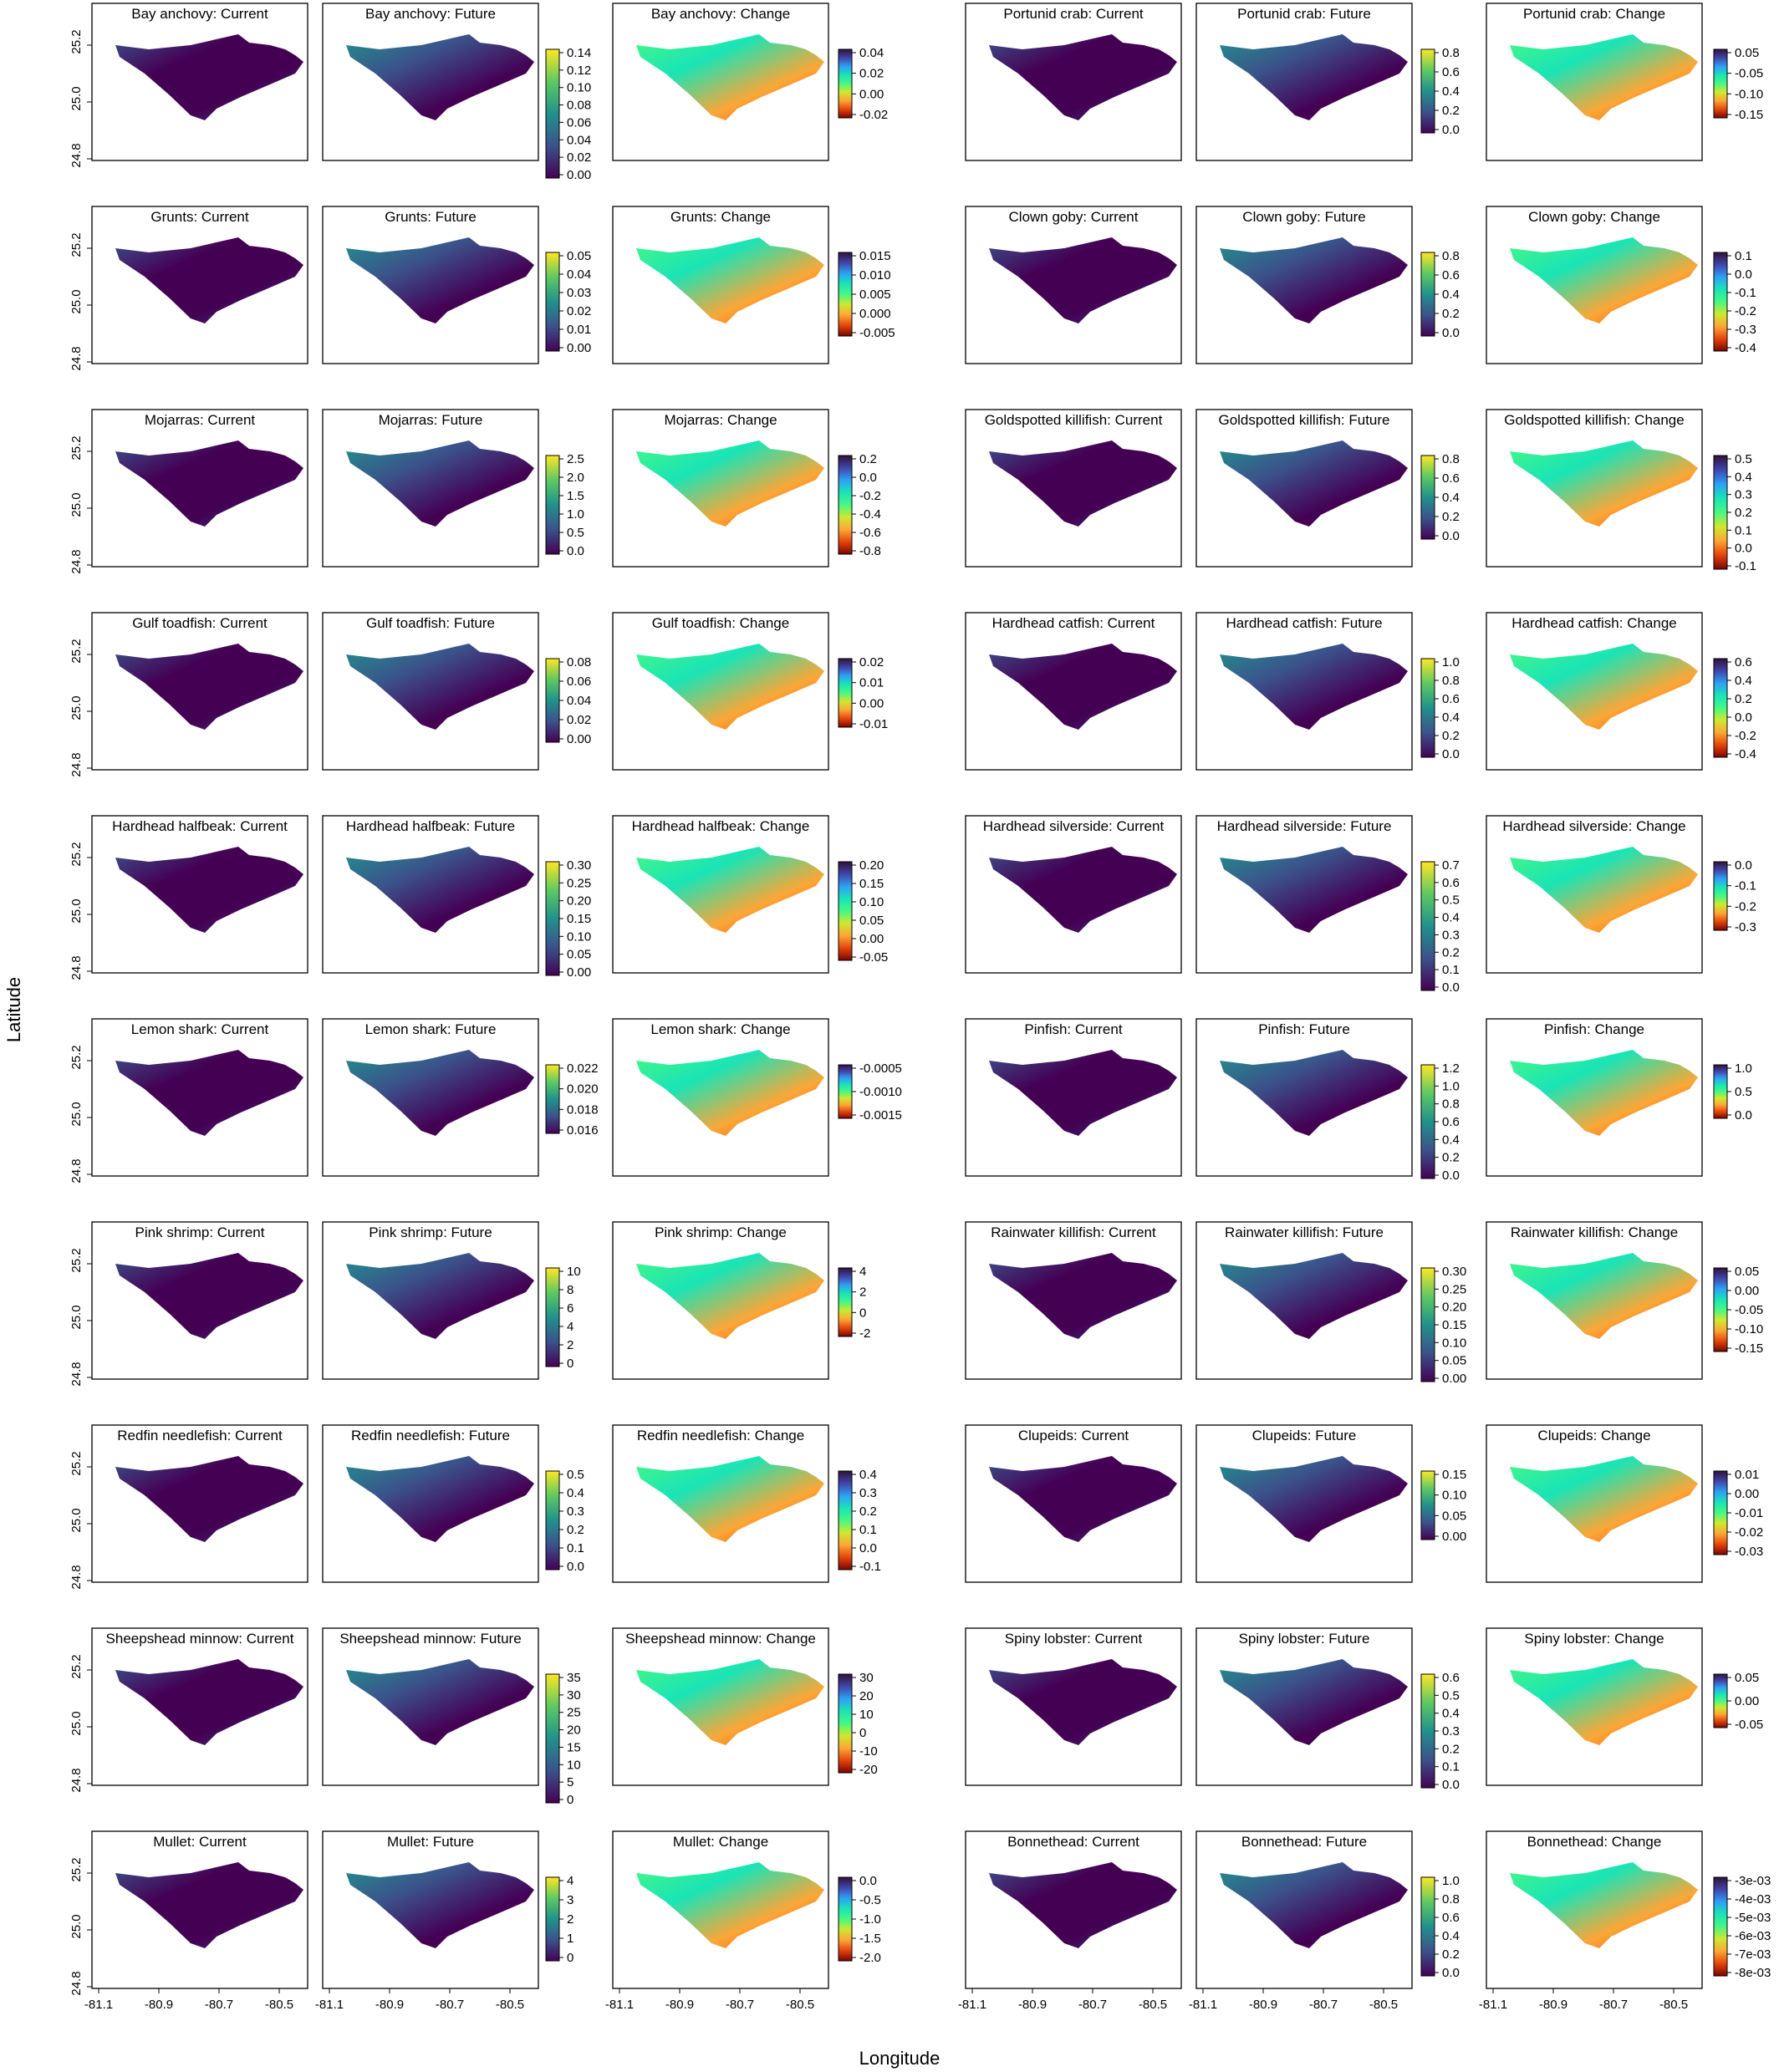 The width and height of the screenshot is (1779, 2072). Describe the element at coordinates (1451, 1068) in the screenshot. I see `colorbar-tick-label: 1.2` at that location.